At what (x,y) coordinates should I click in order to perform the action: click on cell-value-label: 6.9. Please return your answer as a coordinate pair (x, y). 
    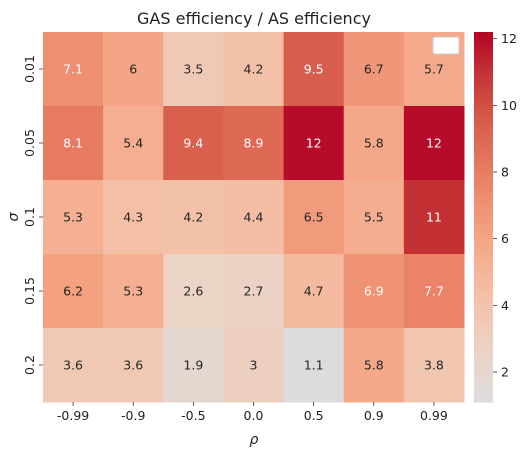
    Looking at the image, I should click on (374, 291).